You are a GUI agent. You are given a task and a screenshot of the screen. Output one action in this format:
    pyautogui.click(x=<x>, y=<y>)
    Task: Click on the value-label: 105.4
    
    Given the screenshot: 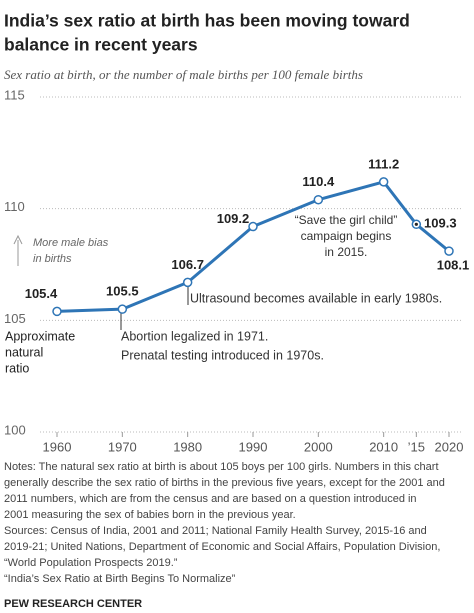 What is the action you would take?
    pyautogui.click(x=41, y=293)
    